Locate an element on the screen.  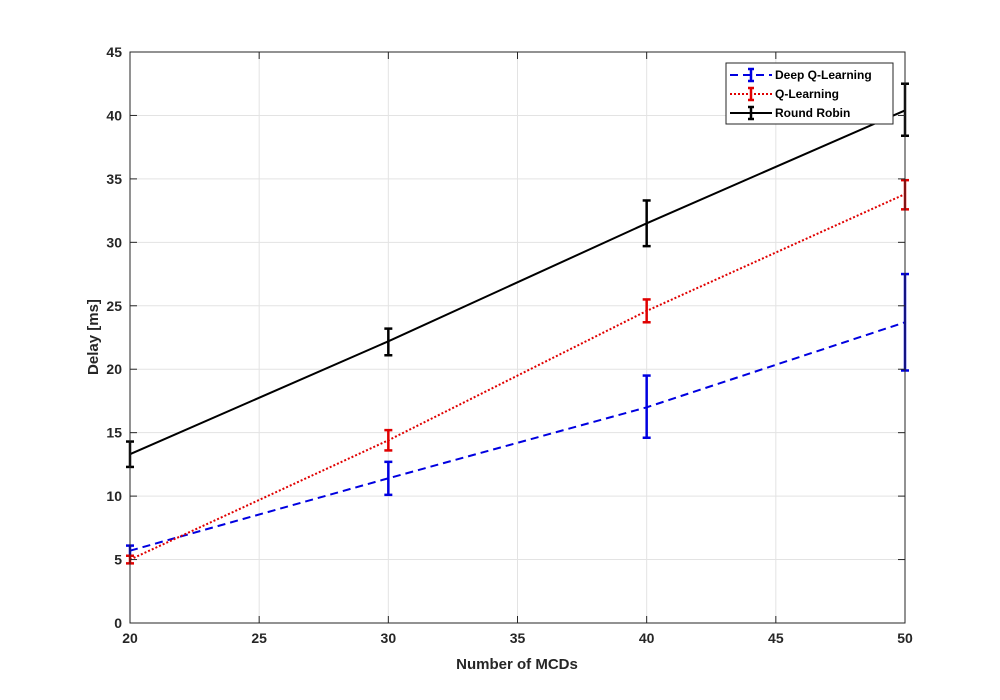
legend-item-deep-q-learning: Deep Q-Learning is located at coordinates (801, 75).